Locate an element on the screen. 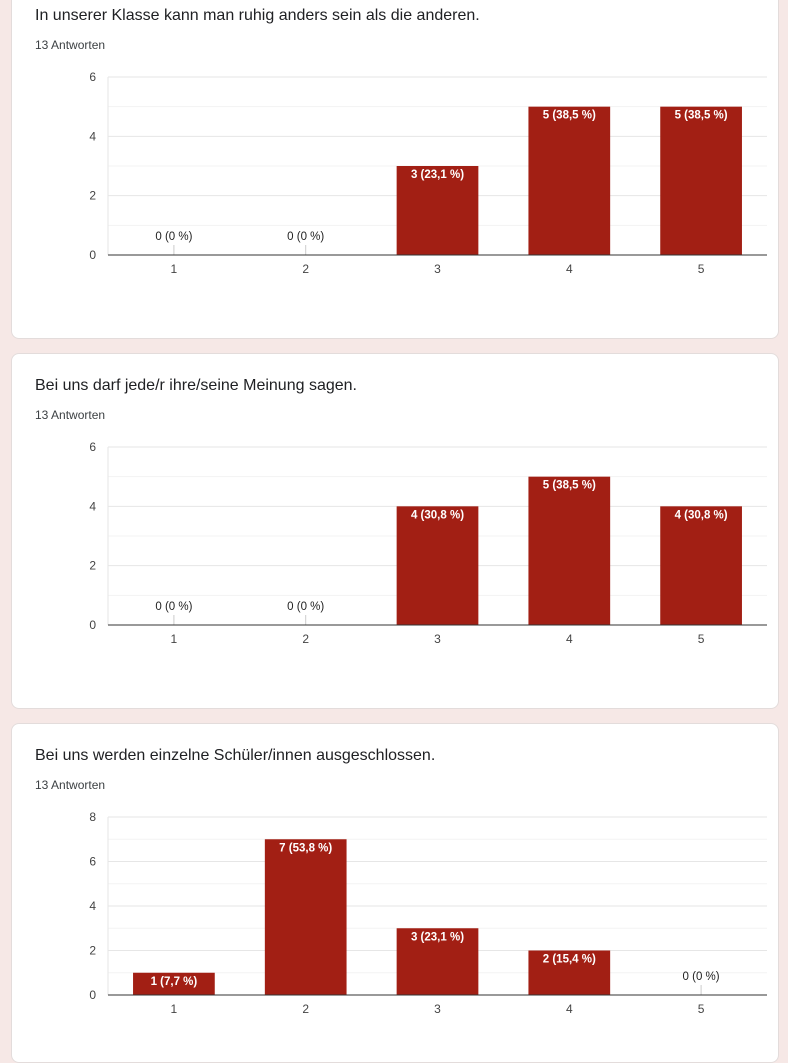 The width and height of the screenshot is (788, 1063). data-label: 1 (7,7 %) is located at coordinates (174, 982).